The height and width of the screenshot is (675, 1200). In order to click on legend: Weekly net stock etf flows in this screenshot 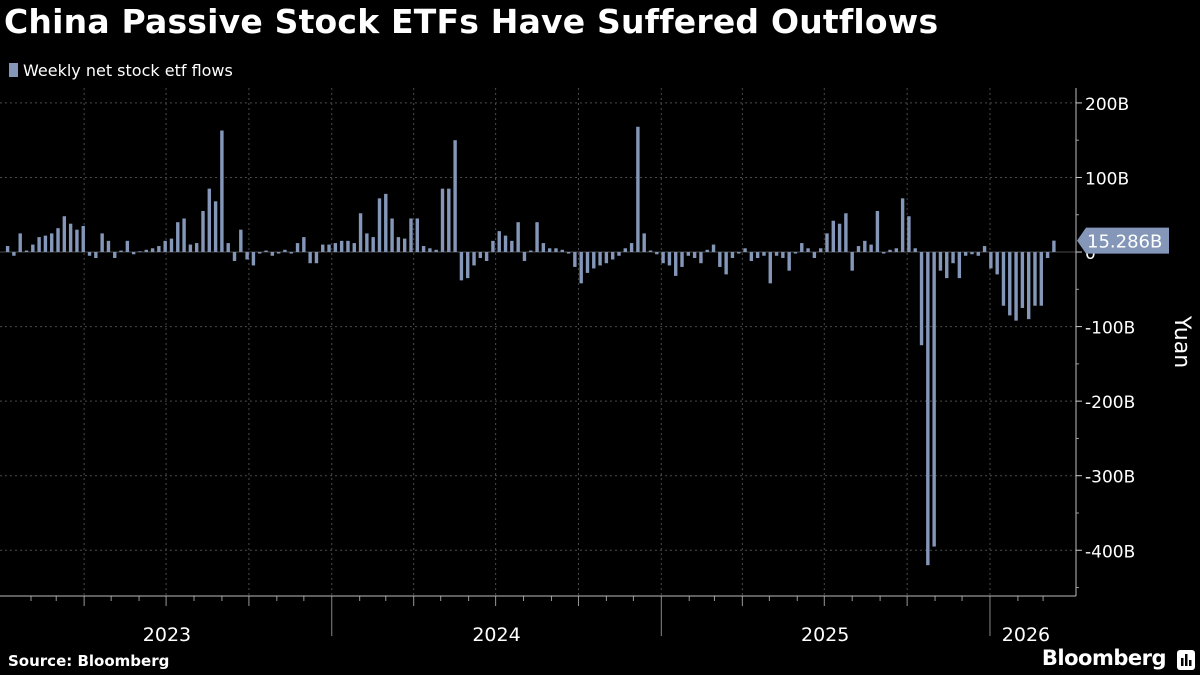, I will do `click(121, 70)`.